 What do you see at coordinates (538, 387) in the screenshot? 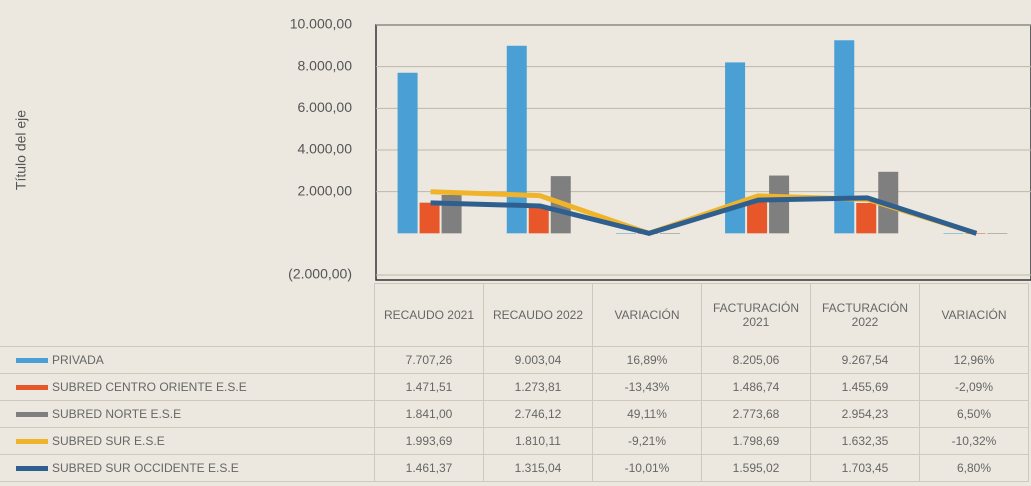
I see `value-cell: 1.273,81` at bounding box center [538, 387].